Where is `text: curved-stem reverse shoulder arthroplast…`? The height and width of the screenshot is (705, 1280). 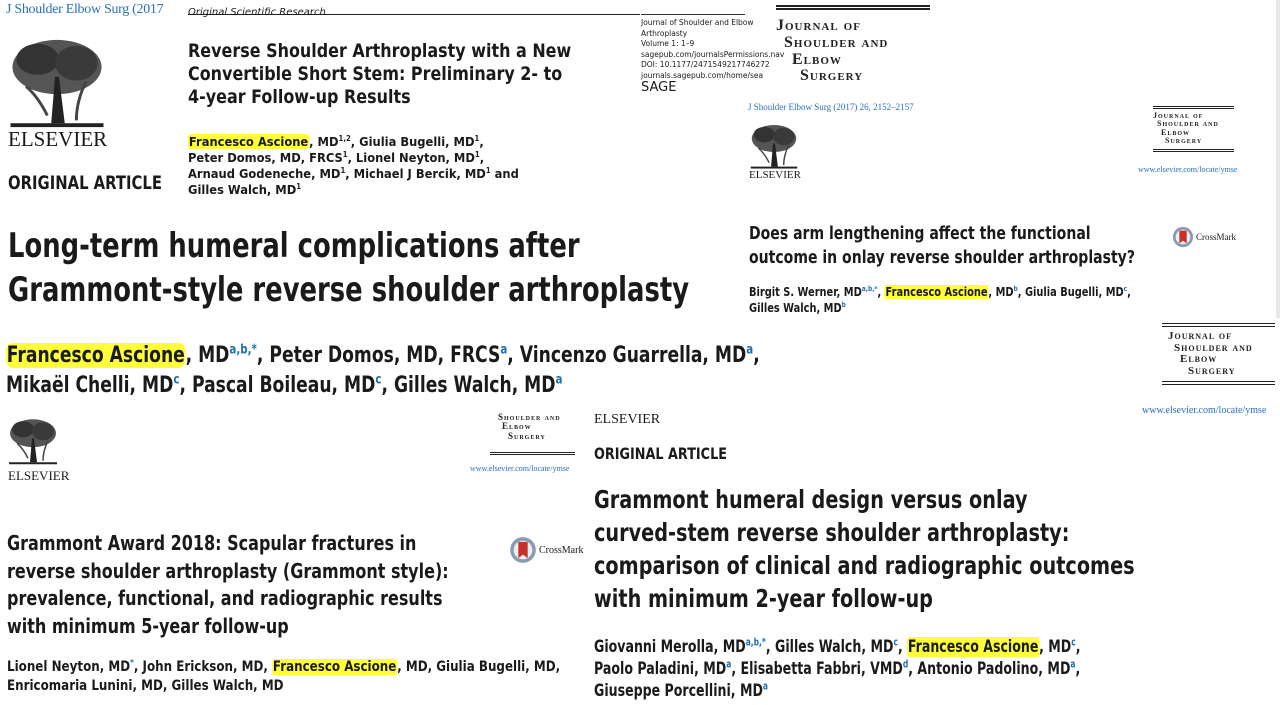 text: curved-stem reverse shoulder arthroplast… is located at coordinates (832, 532).